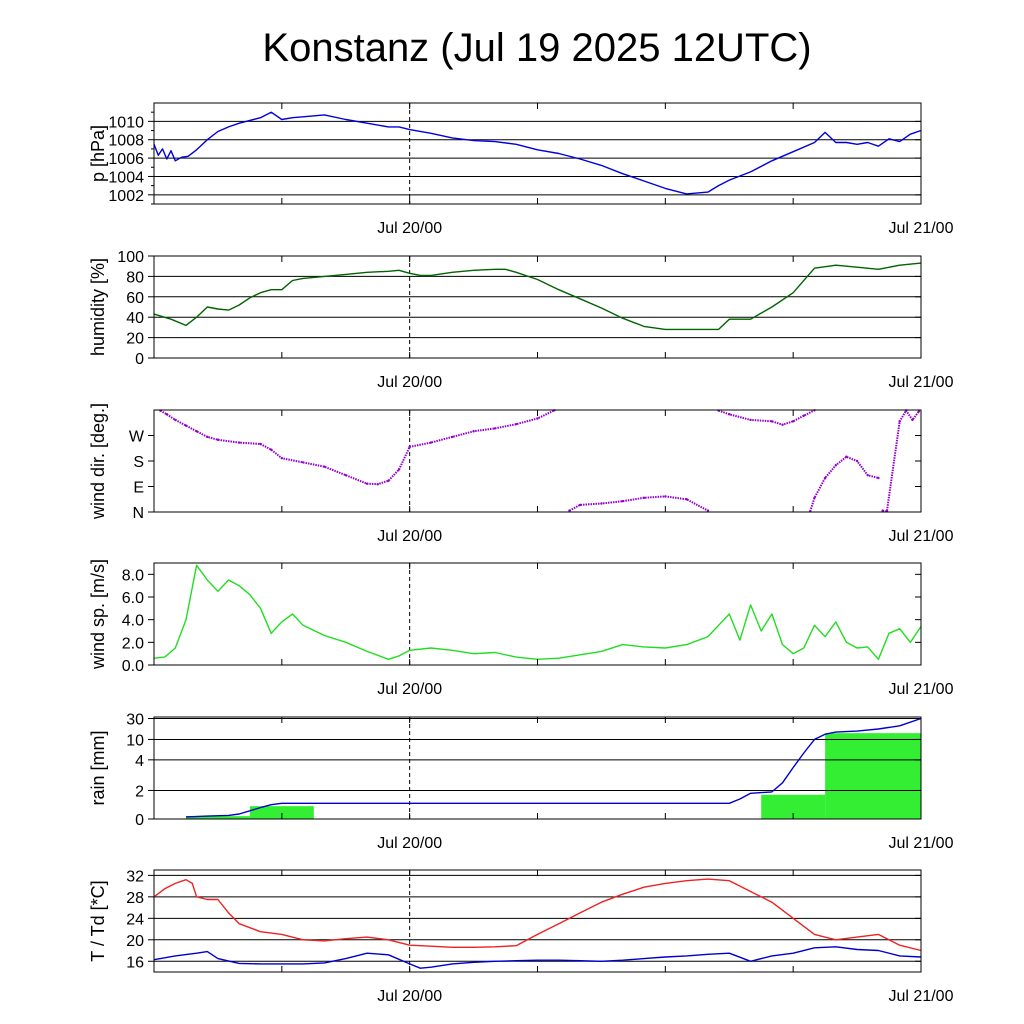 The height and width of the screenshot is (1024, 1024). I want to click on ylabel: p [hPa], so click(98, 153).